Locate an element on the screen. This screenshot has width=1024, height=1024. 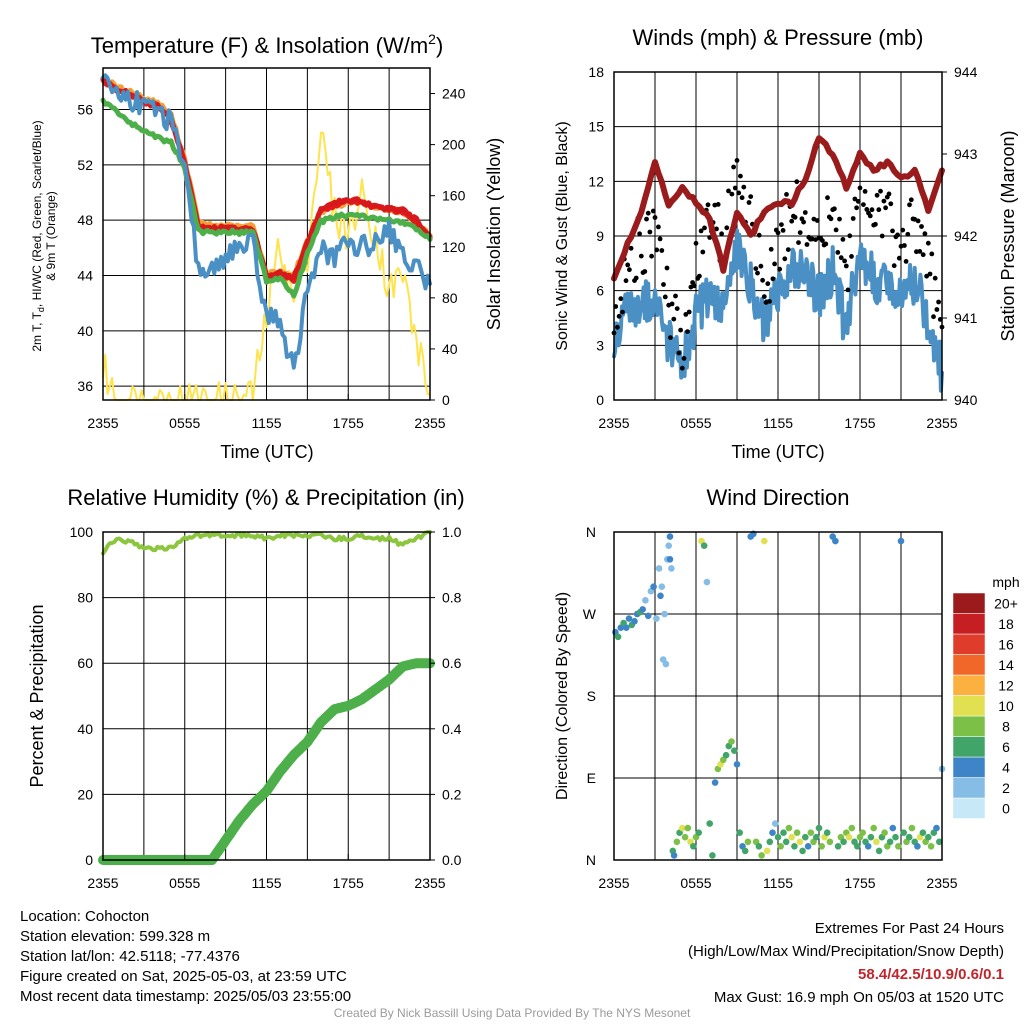
colorbar-label: 2 is located at coordinates (1006, 788).